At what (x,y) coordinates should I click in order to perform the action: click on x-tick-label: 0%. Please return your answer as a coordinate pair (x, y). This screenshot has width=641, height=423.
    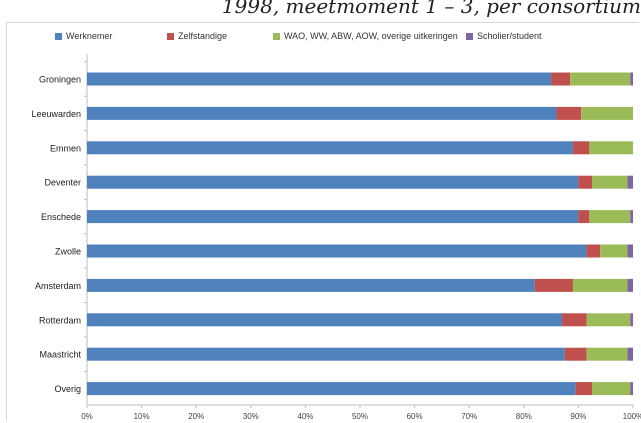
    Looking at the image, I should click on (87, 416).